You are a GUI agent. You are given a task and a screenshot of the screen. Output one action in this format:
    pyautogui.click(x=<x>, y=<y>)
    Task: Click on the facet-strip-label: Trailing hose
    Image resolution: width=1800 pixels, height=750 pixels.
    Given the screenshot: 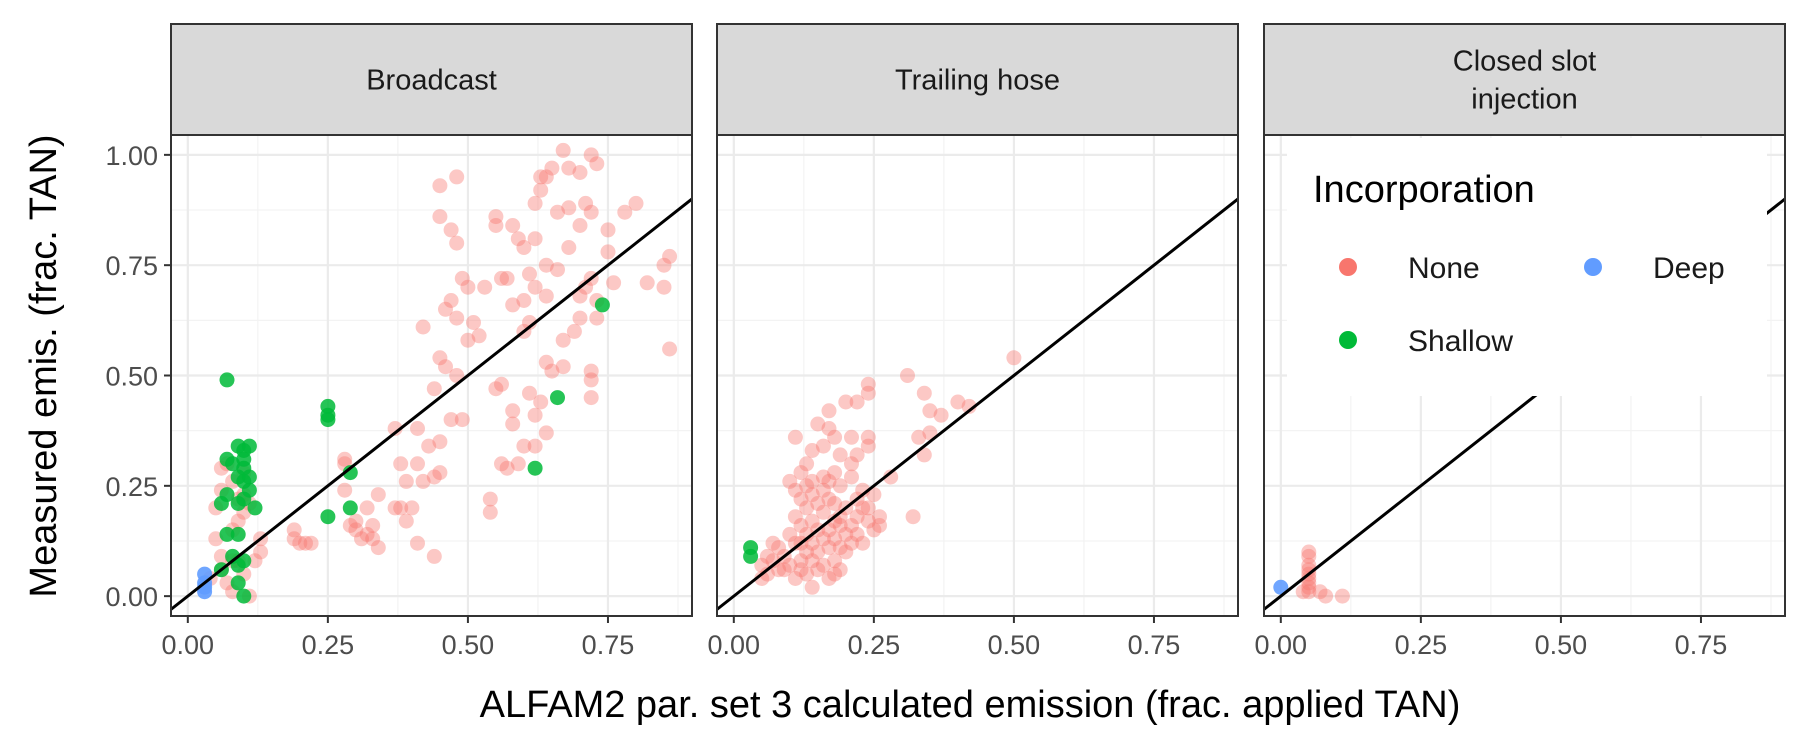 What is the action you would take?
    pyautogui.click(x=977, y=81)
    